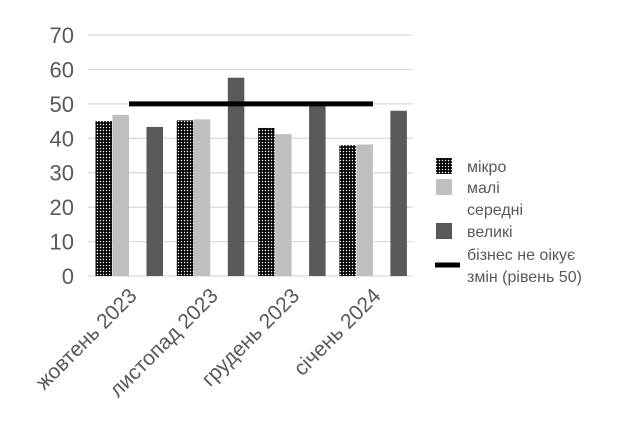  Describe the element at coordinates (521, 255) in the screenshot. I see `legend-label-reference: бізнес не оікує` at that location.